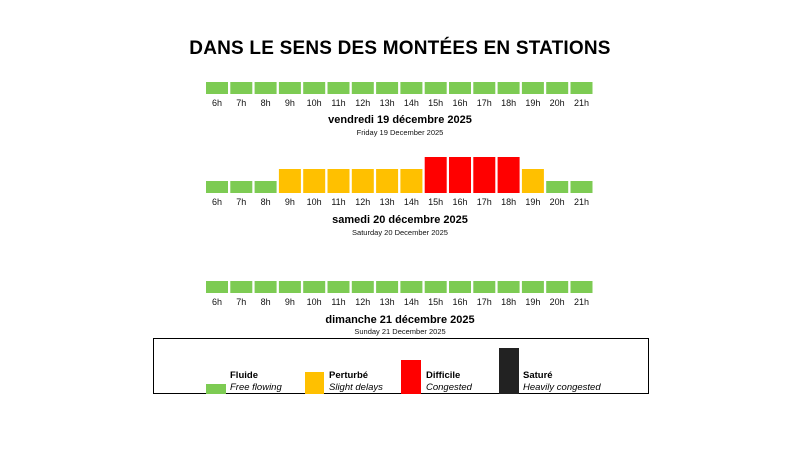  I want to click on legend-swatch-perturbe, so click(314, 383).